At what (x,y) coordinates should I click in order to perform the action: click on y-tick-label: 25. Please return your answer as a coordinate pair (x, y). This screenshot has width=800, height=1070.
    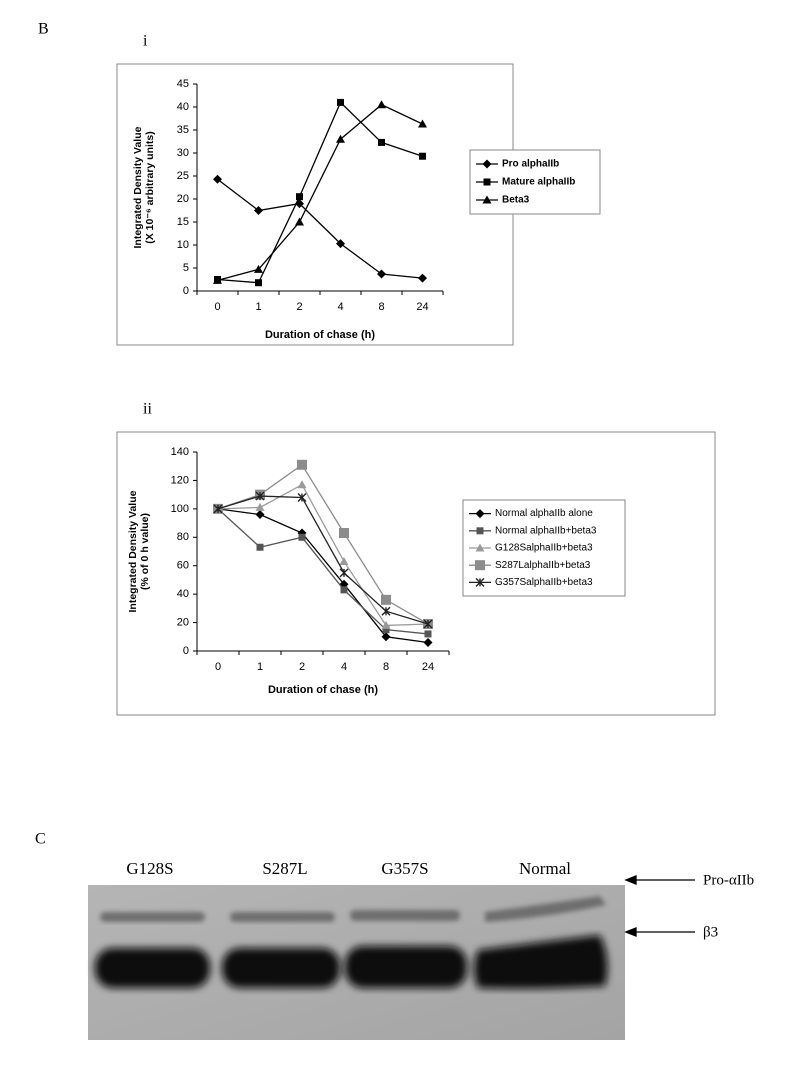
    Looking at the image, I should click on (183, 176).